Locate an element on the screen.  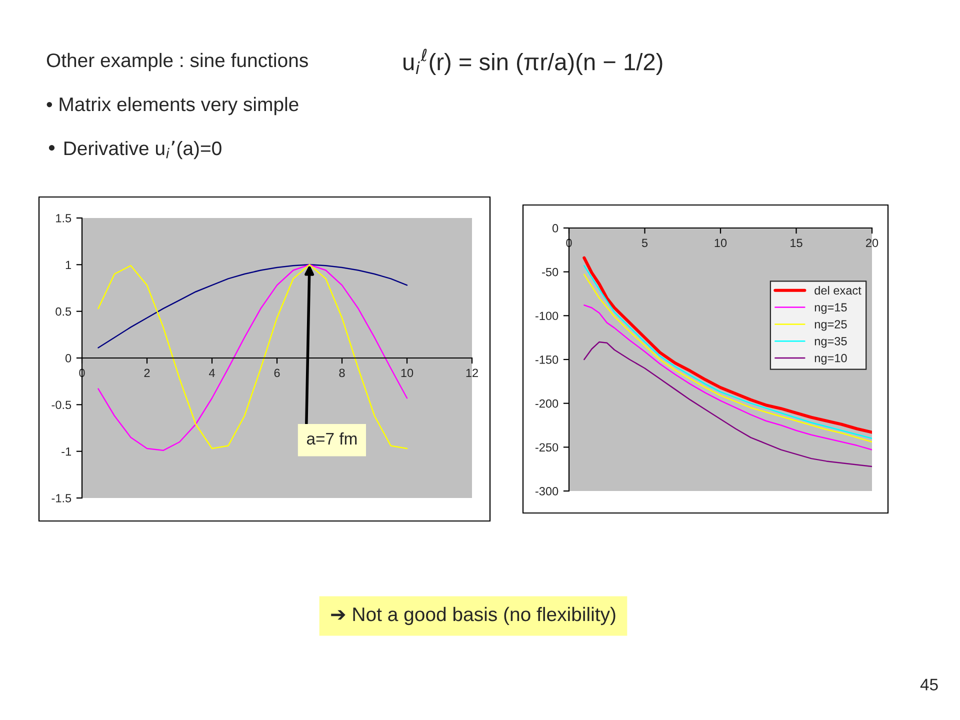
x-tick-label: 2 is located at coordinates (147, 372).